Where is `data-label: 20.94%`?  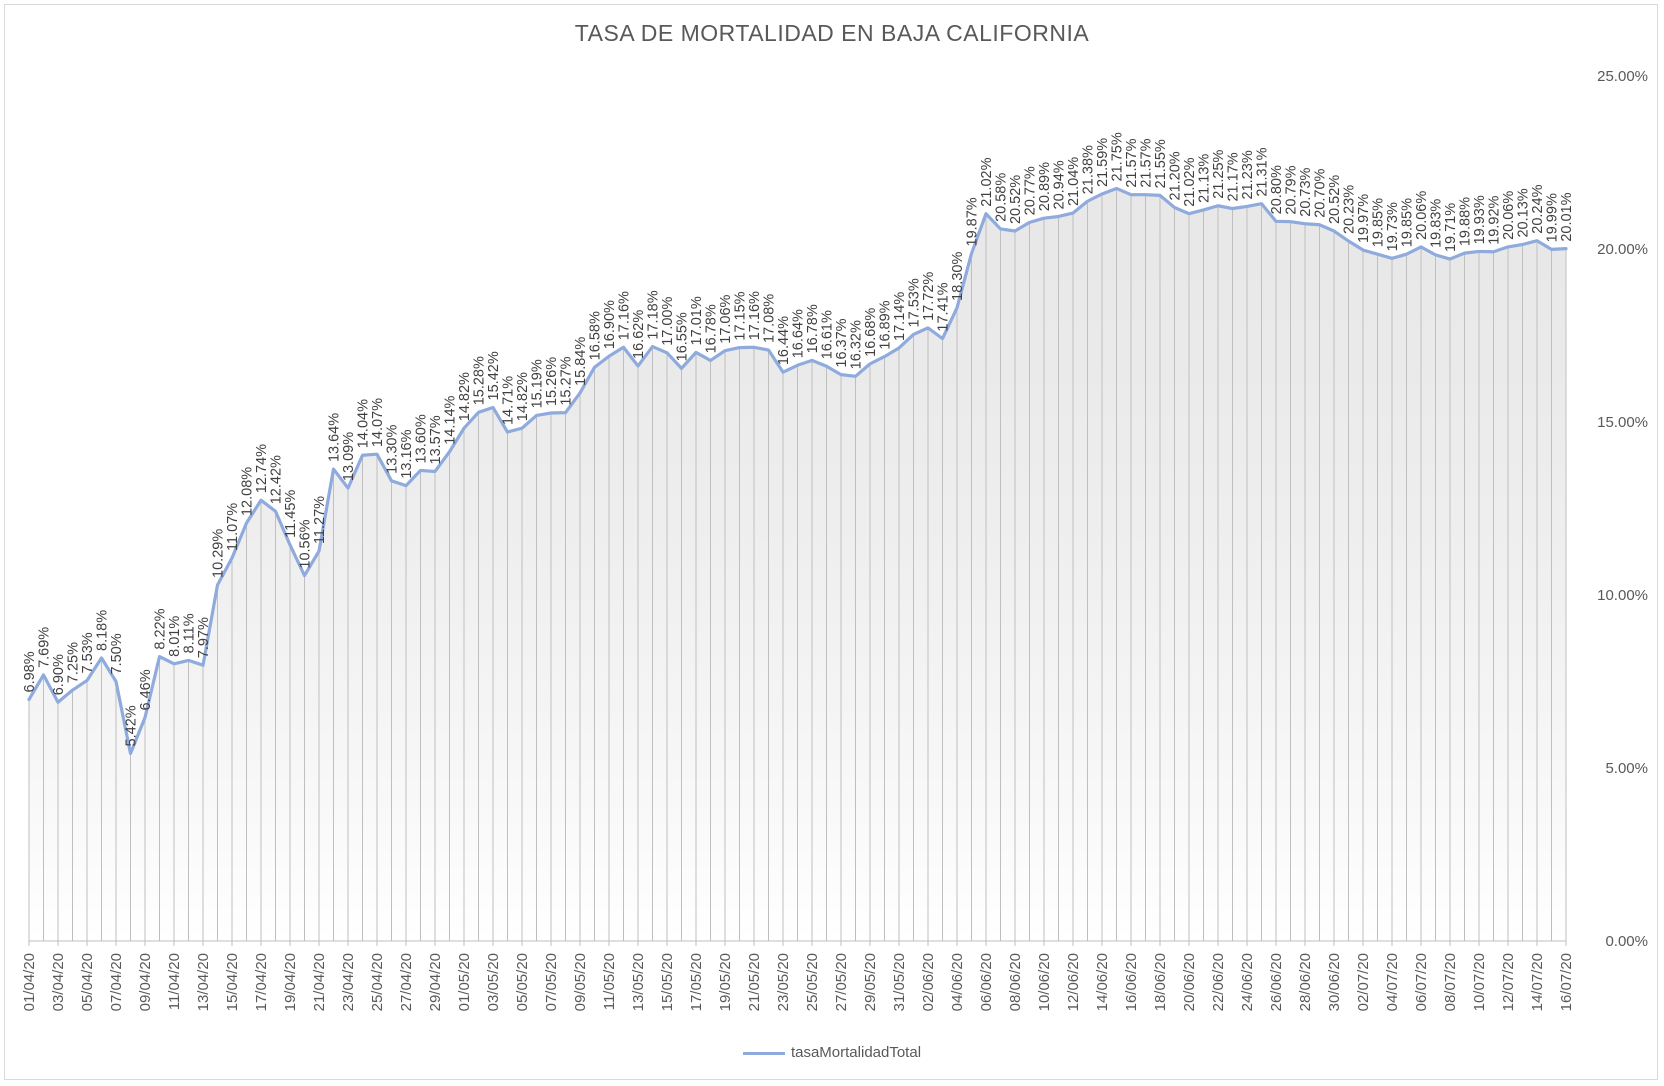
data-label: 20.94% is located at coordinates (1060, 184).